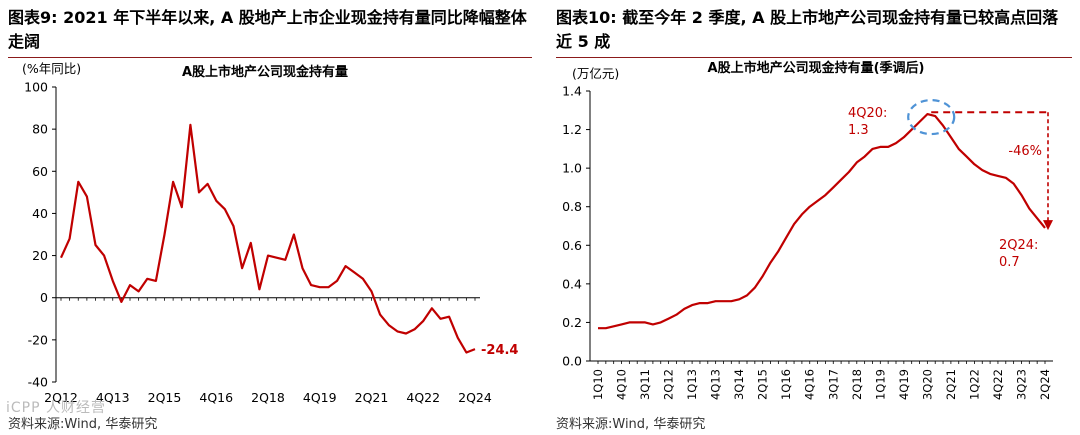 Image resolution: width=1080 pixels, height=435 pixels. I want to click on y-tick-label: 0.6, so click(572, 245).